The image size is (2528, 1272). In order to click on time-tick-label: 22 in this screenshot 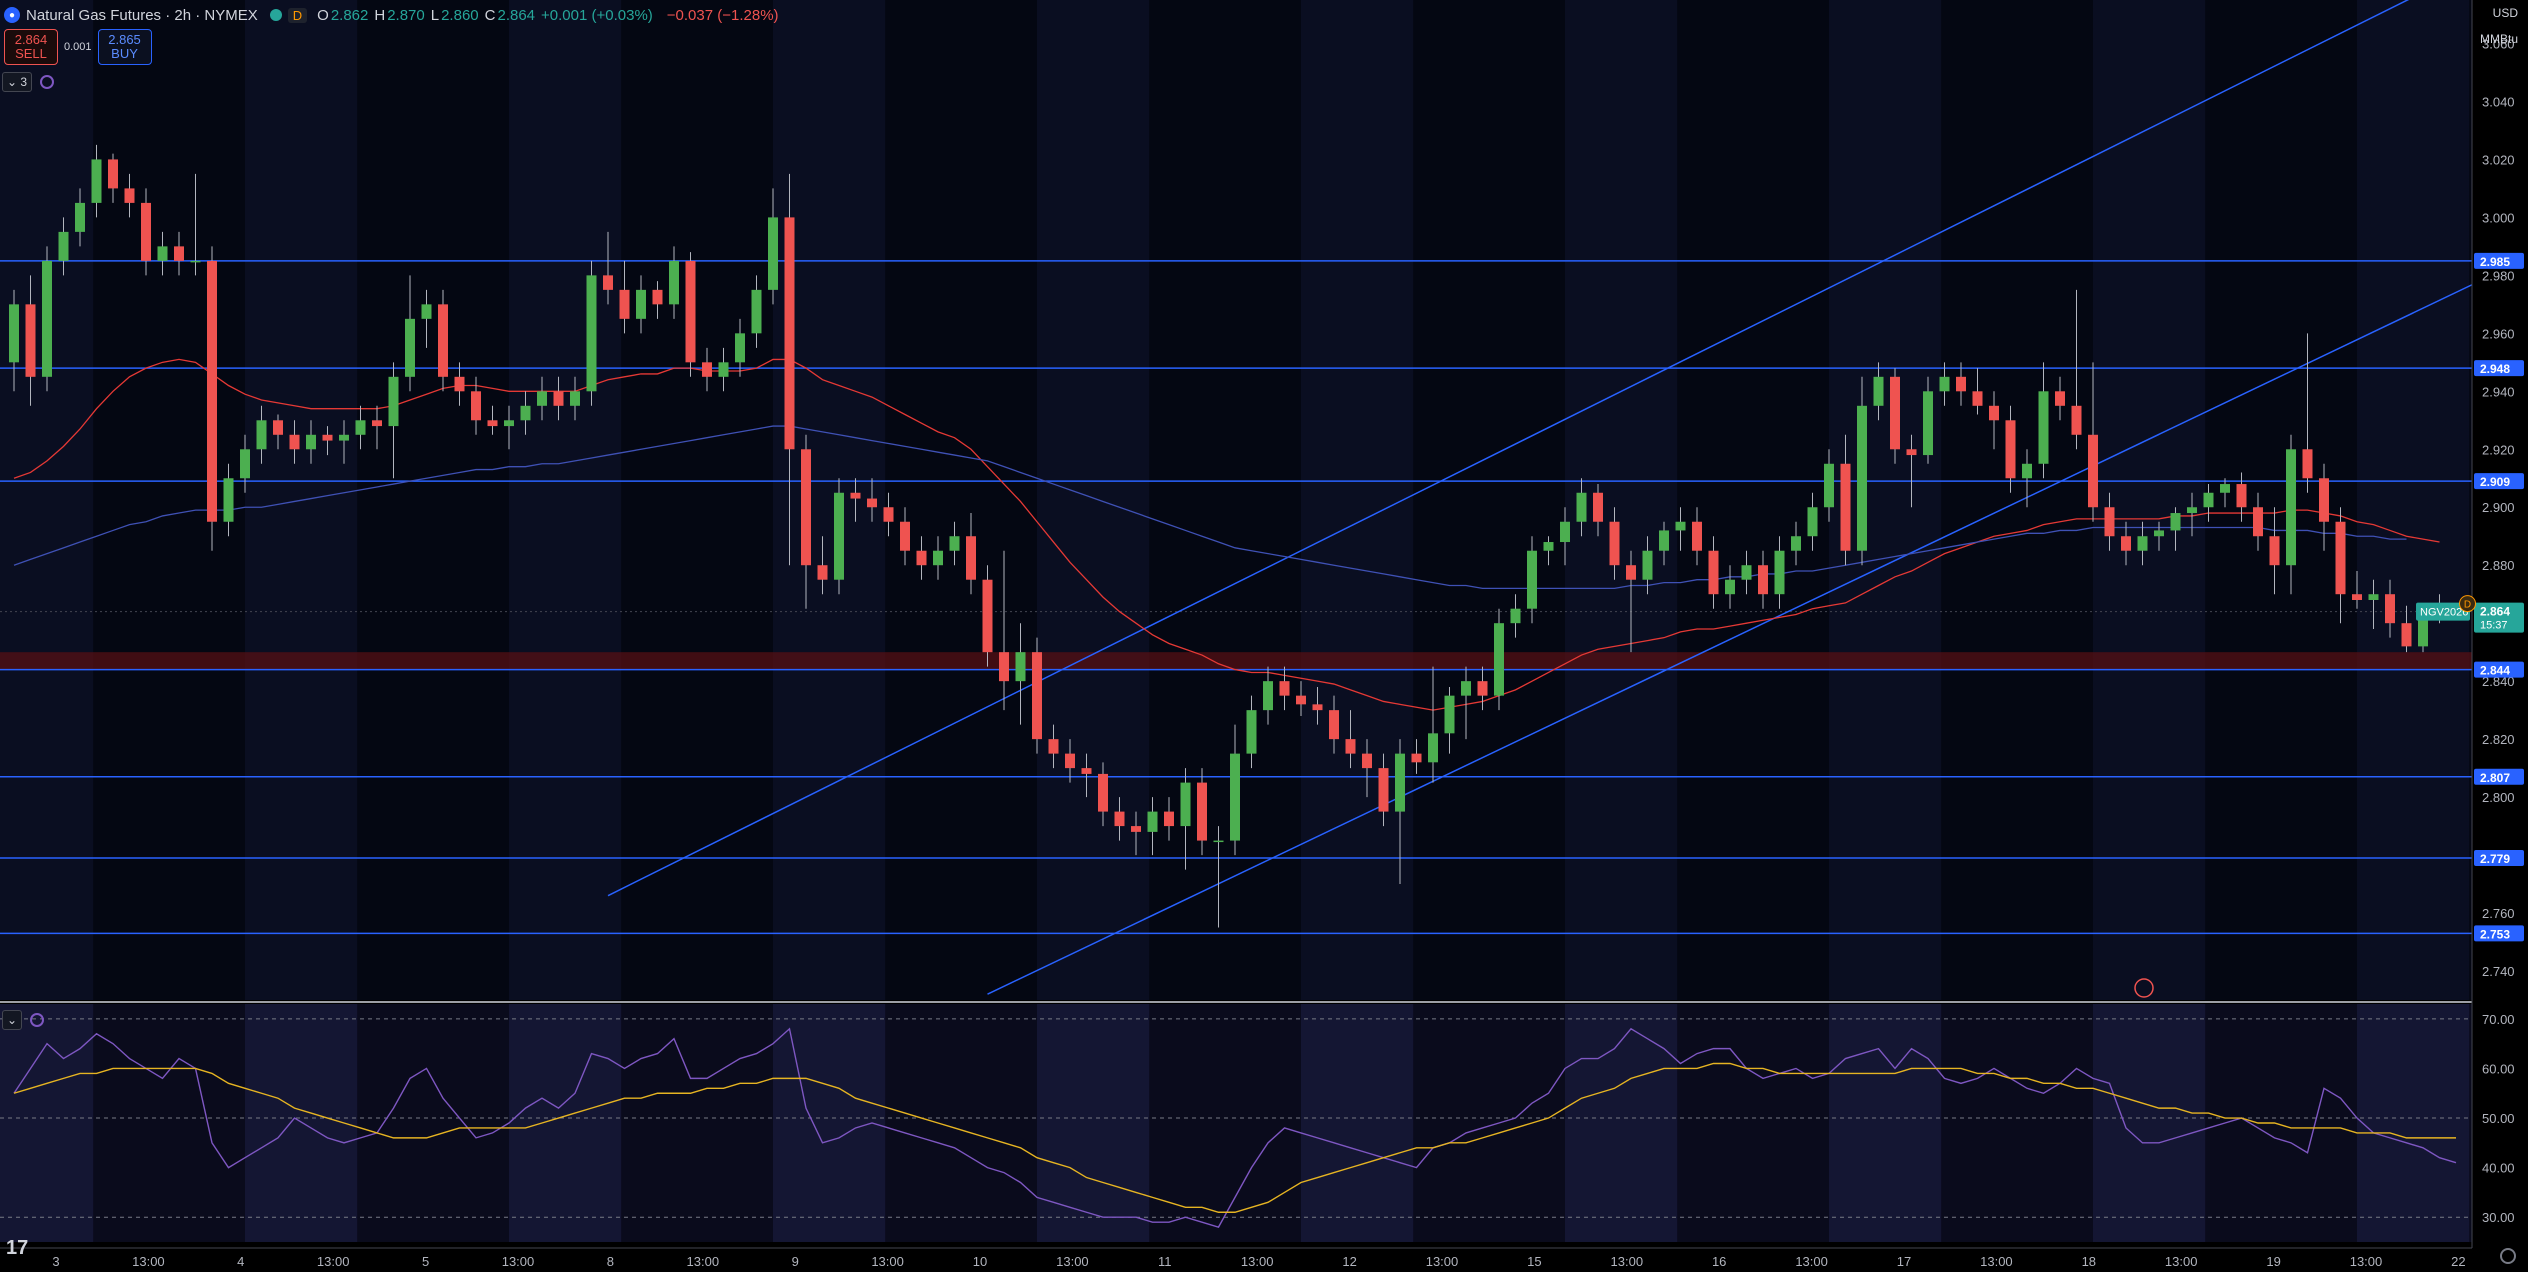, I will do `click(2458, 1261)`.